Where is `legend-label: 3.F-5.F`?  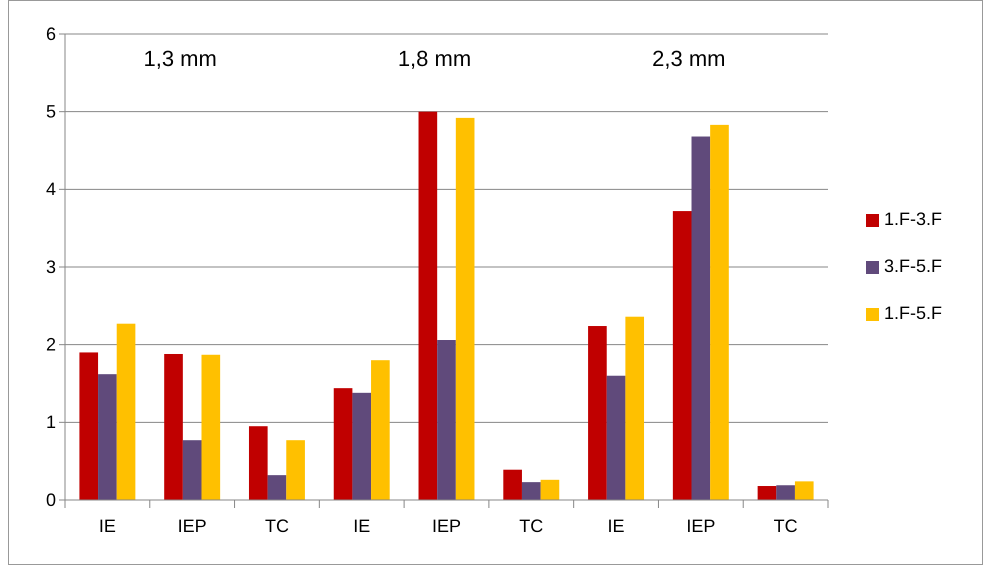
legend-label: 3.F-5.F is located at coordinates (913, 266).